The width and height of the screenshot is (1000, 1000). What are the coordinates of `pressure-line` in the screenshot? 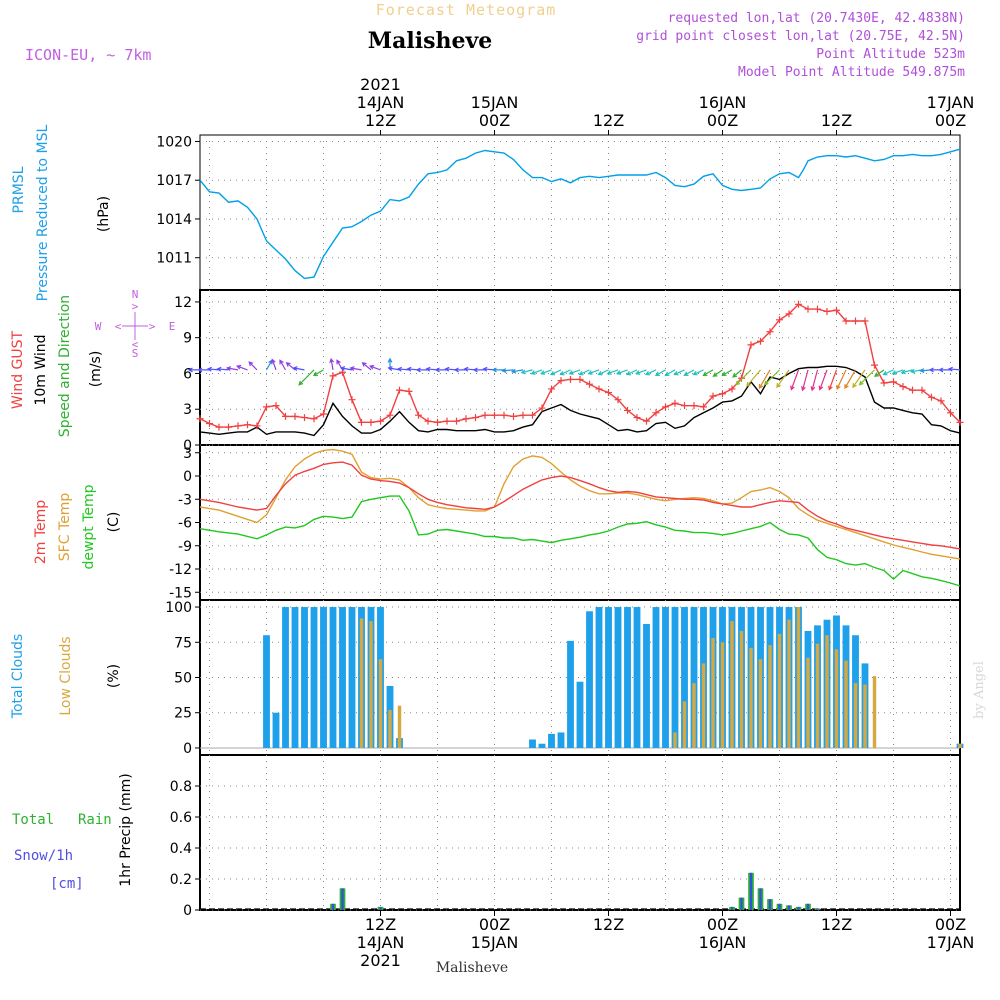 It's located at (580, 214).